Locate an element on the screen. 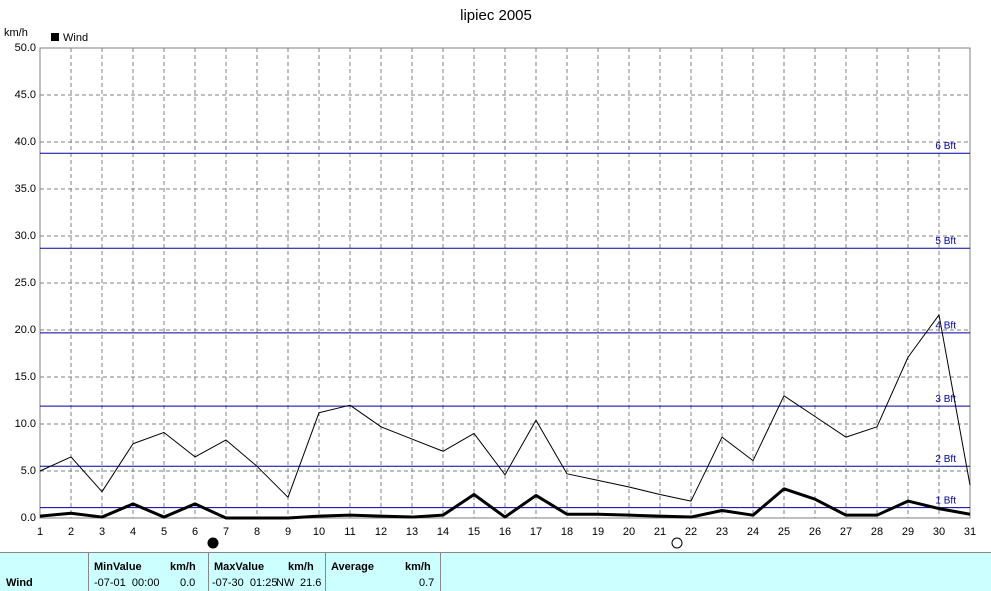  x-tick-label: 18 is located at coordinates (567, 532).